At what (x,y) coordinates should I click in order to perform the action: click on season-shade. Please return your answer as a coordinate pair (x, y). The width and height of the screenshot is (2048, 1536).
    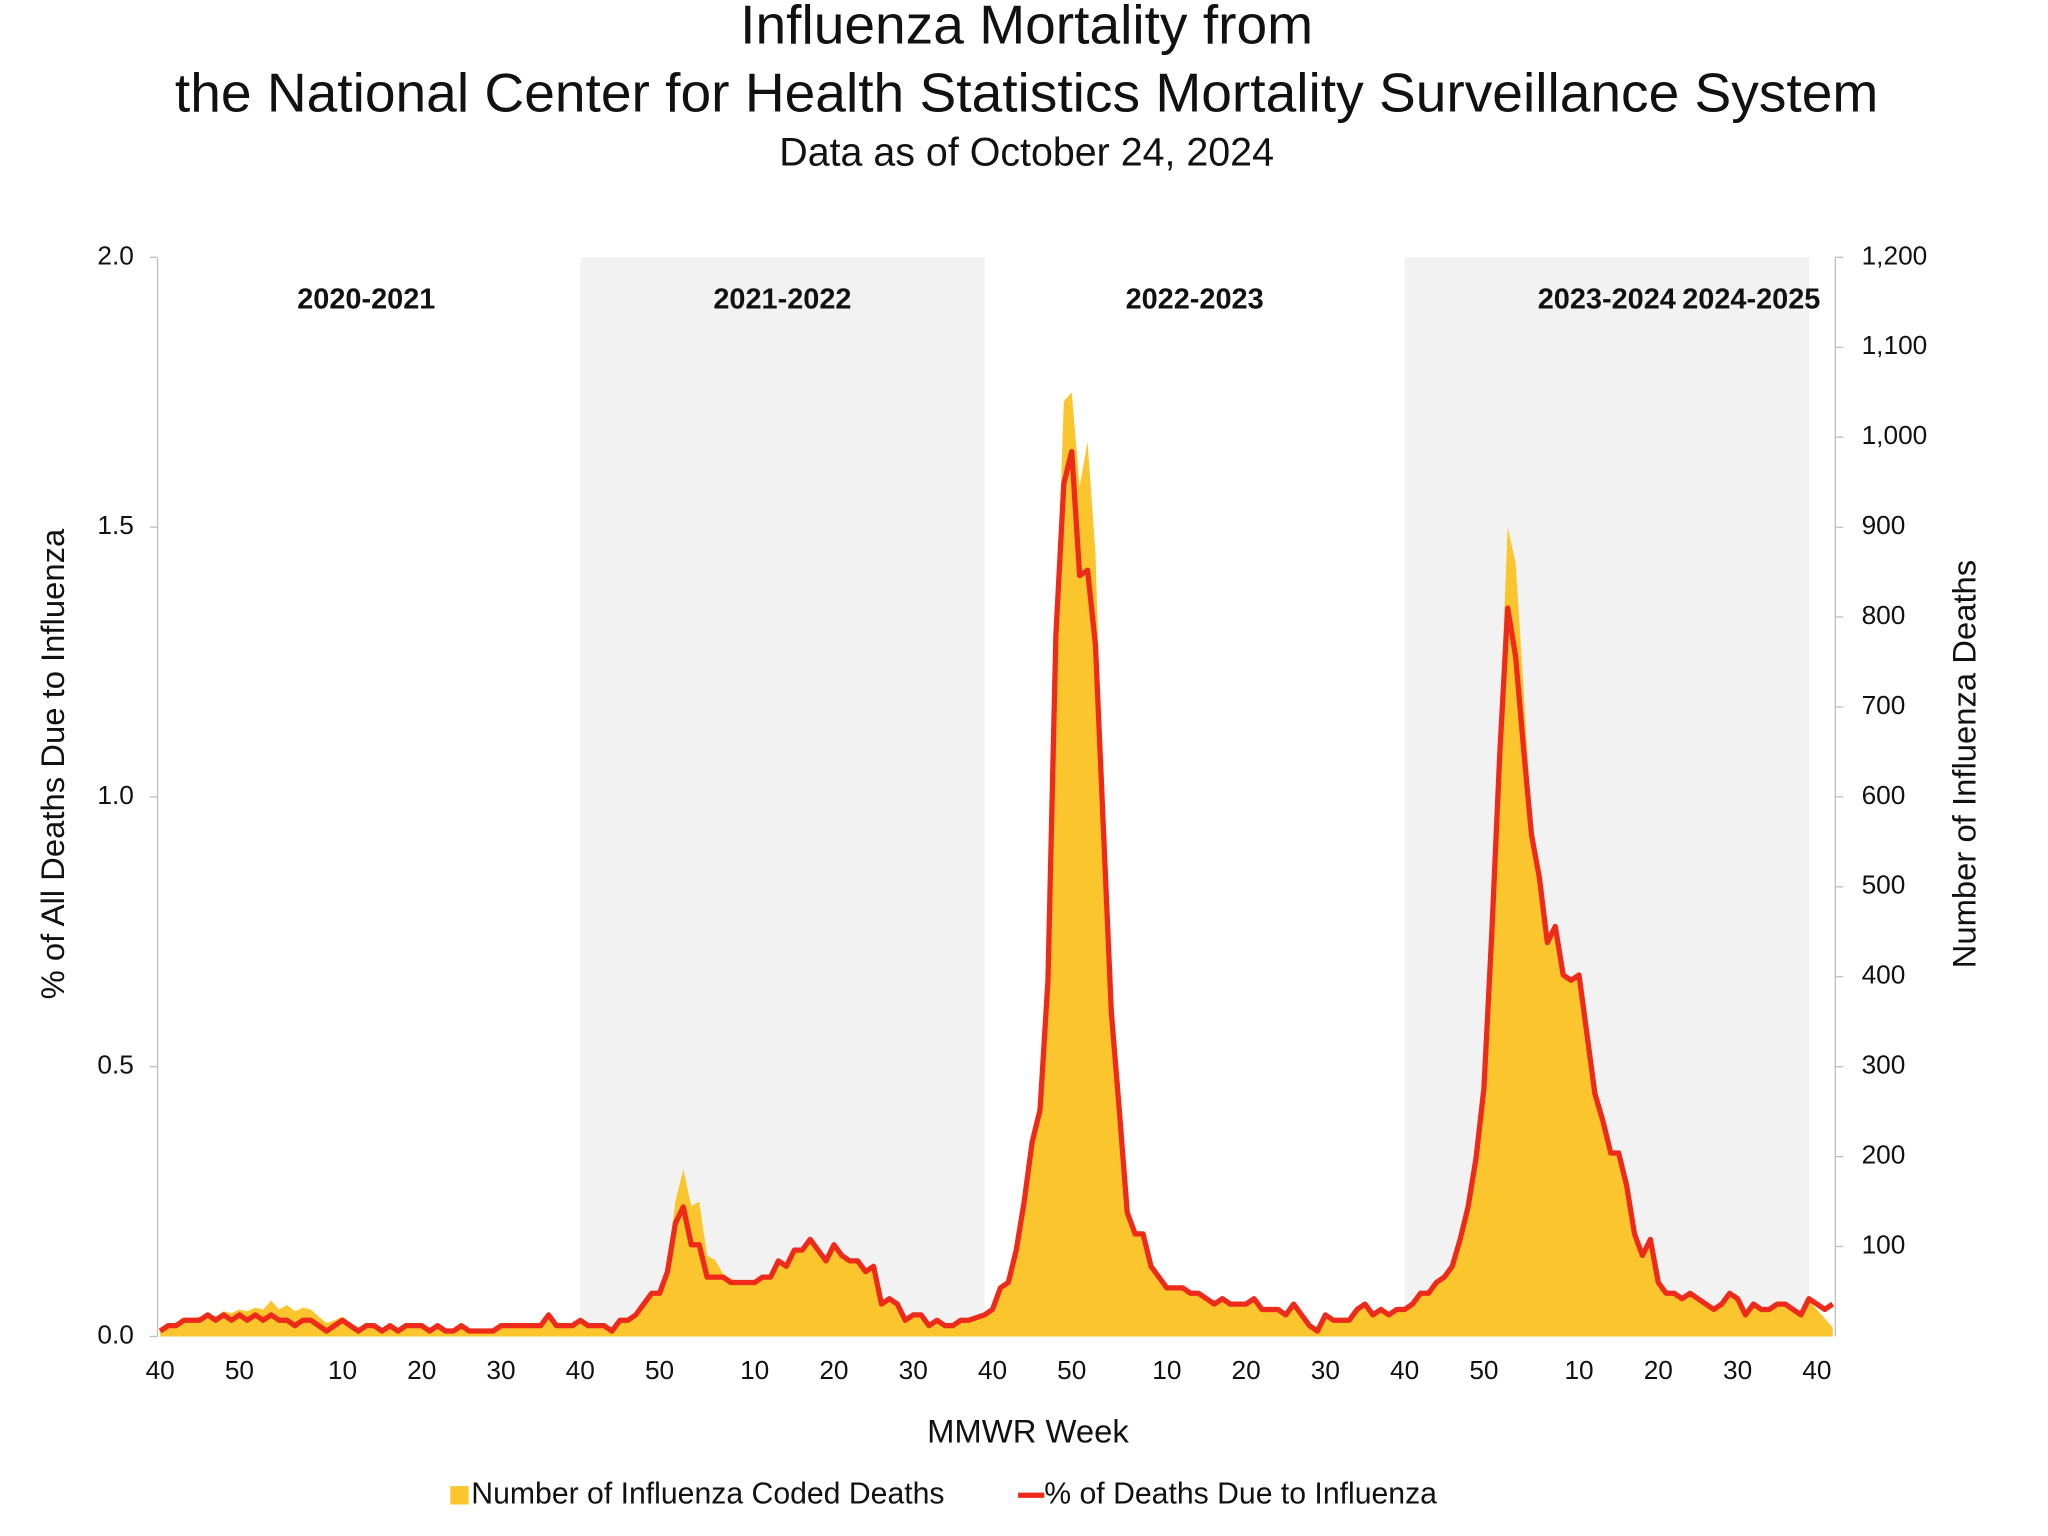
    Looking at the image, I should click on (782, 797).